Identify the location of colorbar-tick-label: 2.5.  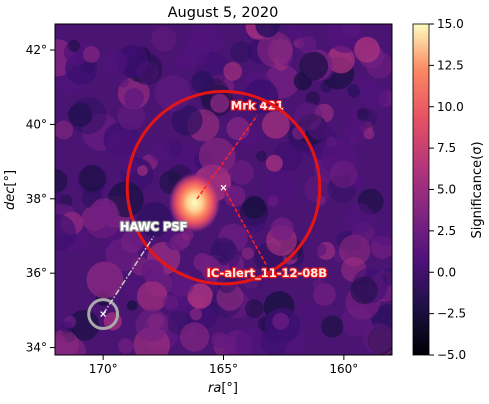
(446, 231).